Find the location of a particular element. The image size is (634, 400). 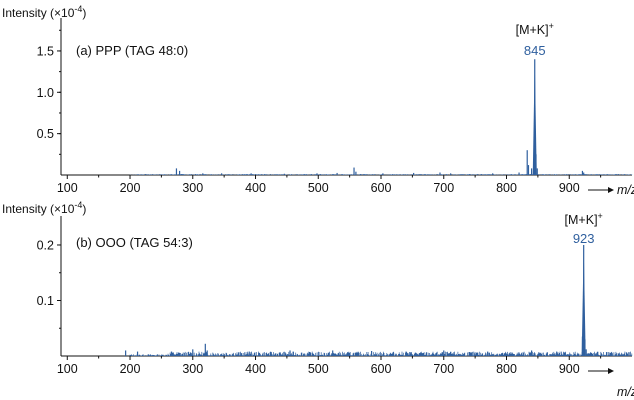

peak-label-a: 845 is located at coordinates (535, 50).